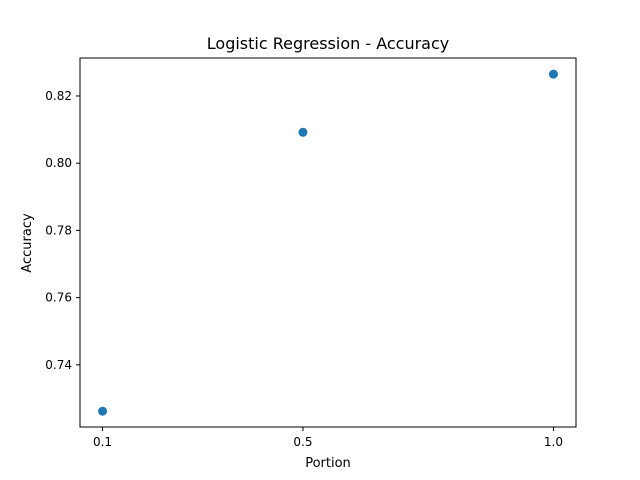 This screenshot has width=640, height=480. I want to click on x-tick-label: 1.0, so click(553, 442).